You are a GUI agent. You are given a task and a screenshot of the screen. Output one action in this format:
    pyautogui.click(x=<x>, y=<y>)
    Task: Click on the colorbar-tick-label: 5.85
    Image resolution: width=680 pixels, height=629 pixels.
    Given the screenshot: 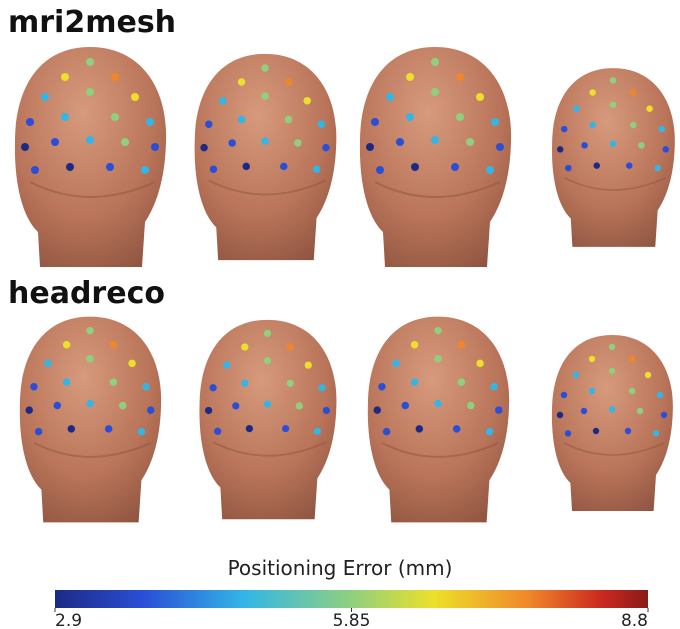 What is the action you would take?
    pyautogui.click(x=352, y=620)
    